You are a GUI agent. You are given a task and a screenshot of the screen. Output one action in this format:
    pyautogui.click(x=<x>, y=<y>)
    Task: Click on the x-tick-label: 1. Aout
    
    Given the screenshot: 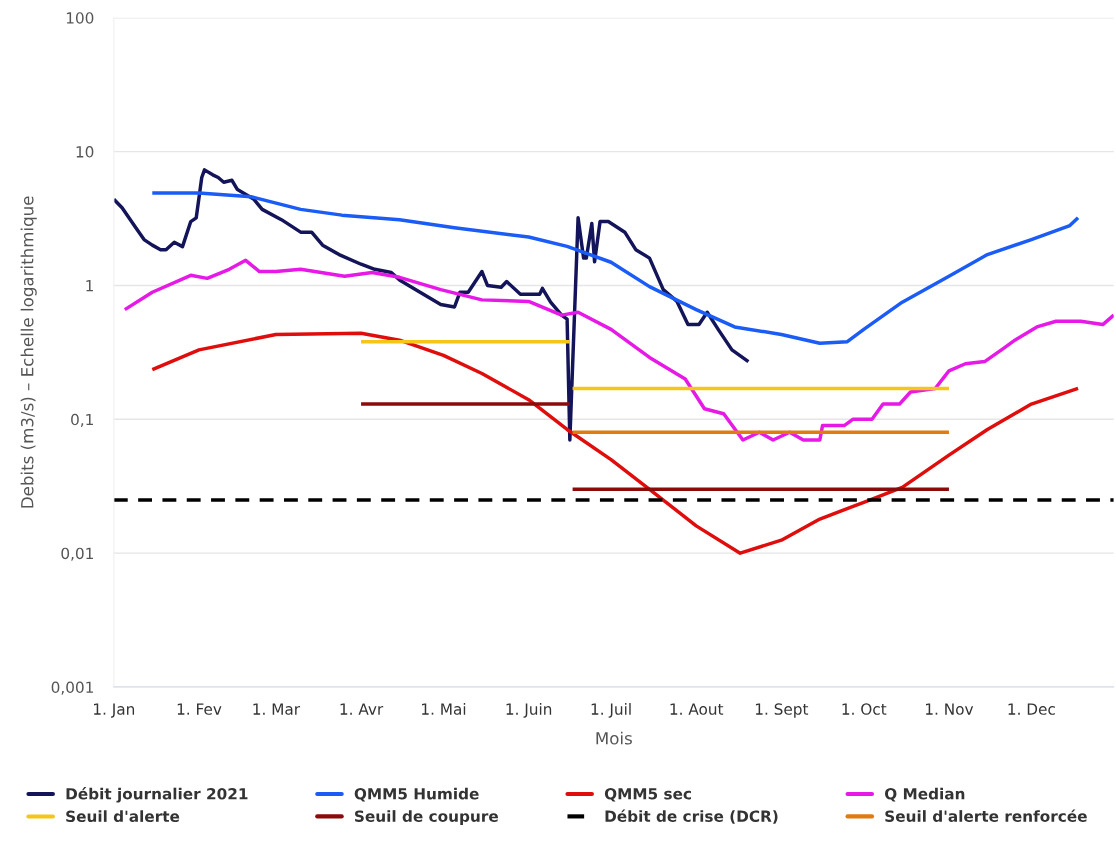 What is the action you would take?
    pyautogui.click(x=697, y=709)
    